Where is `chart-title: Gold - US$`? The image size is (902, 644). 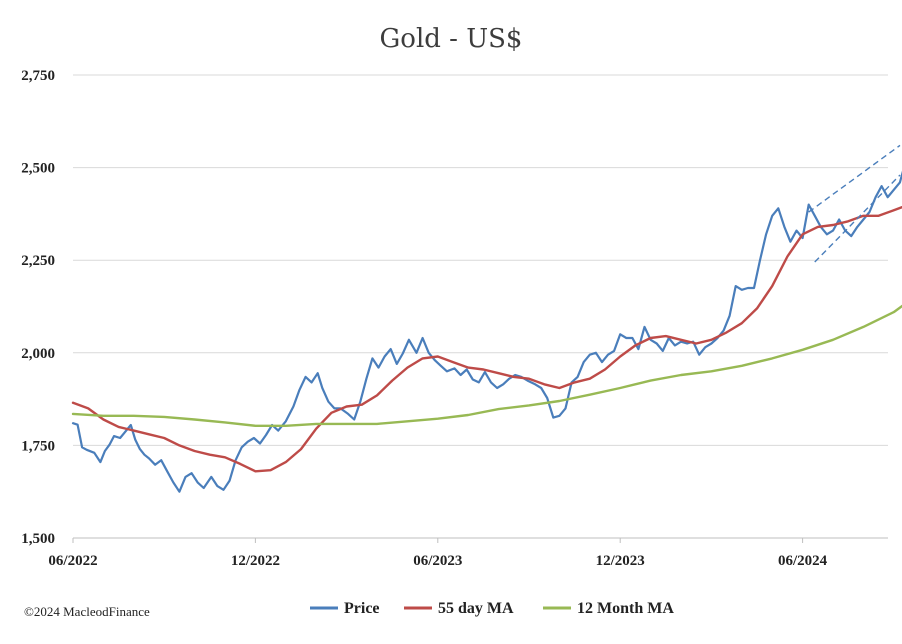 chart-title: Gold - US$ is located at coordinates (451, 39).